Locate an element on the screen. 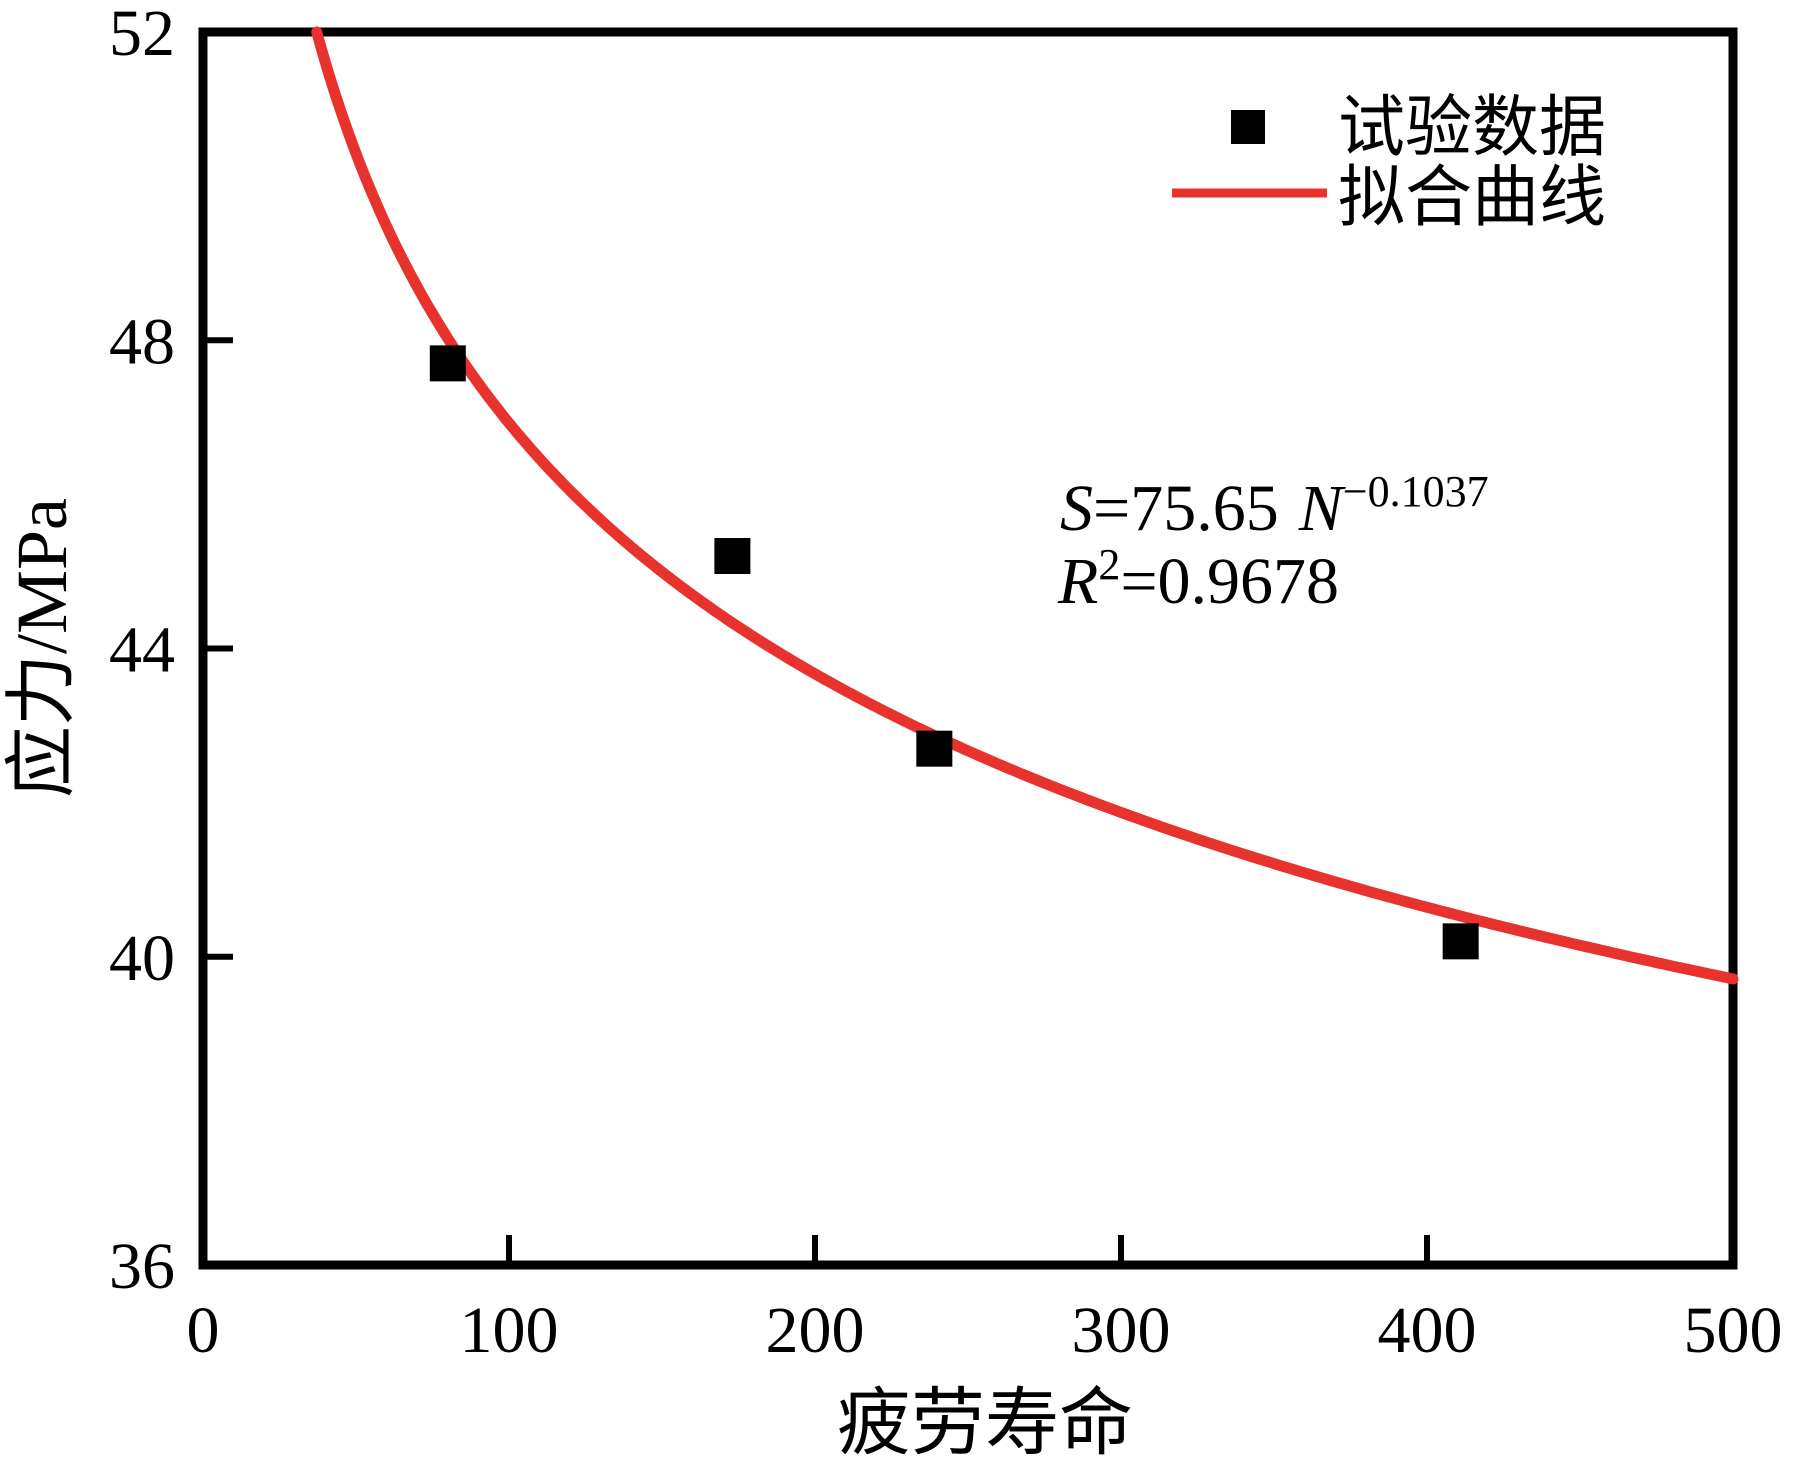 The image size is (1795, 1462). x-axis-tick-labels: 0 100 200 300 400 500 is located at coordinates (985, 1330).